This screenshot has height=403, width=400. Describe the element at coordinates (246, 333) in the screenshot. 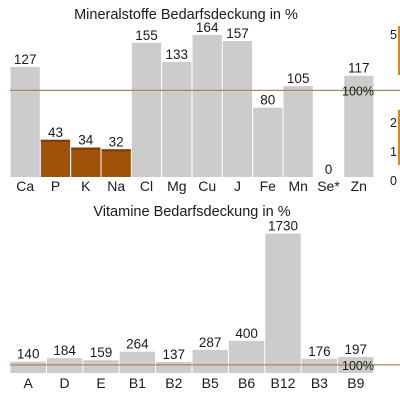

I see `value-label: 400` at that location.